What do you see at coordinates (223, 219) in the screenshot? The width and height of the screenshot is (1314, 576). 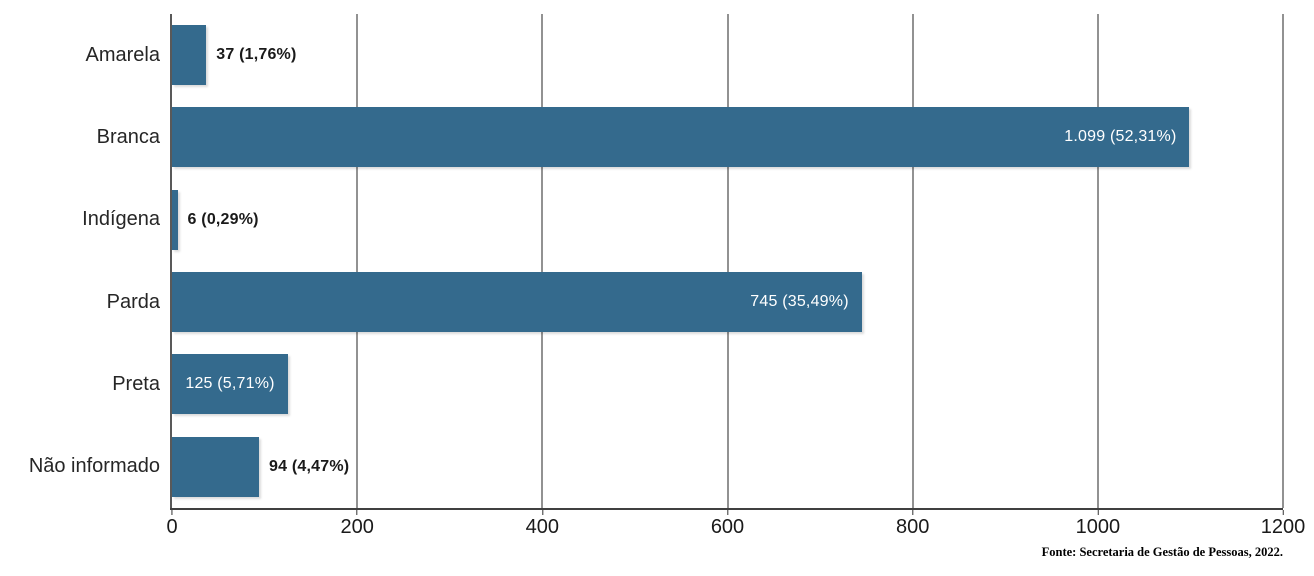 I see `bar-value-label: 6 (0,29%)` at bounding box center [223, 219].